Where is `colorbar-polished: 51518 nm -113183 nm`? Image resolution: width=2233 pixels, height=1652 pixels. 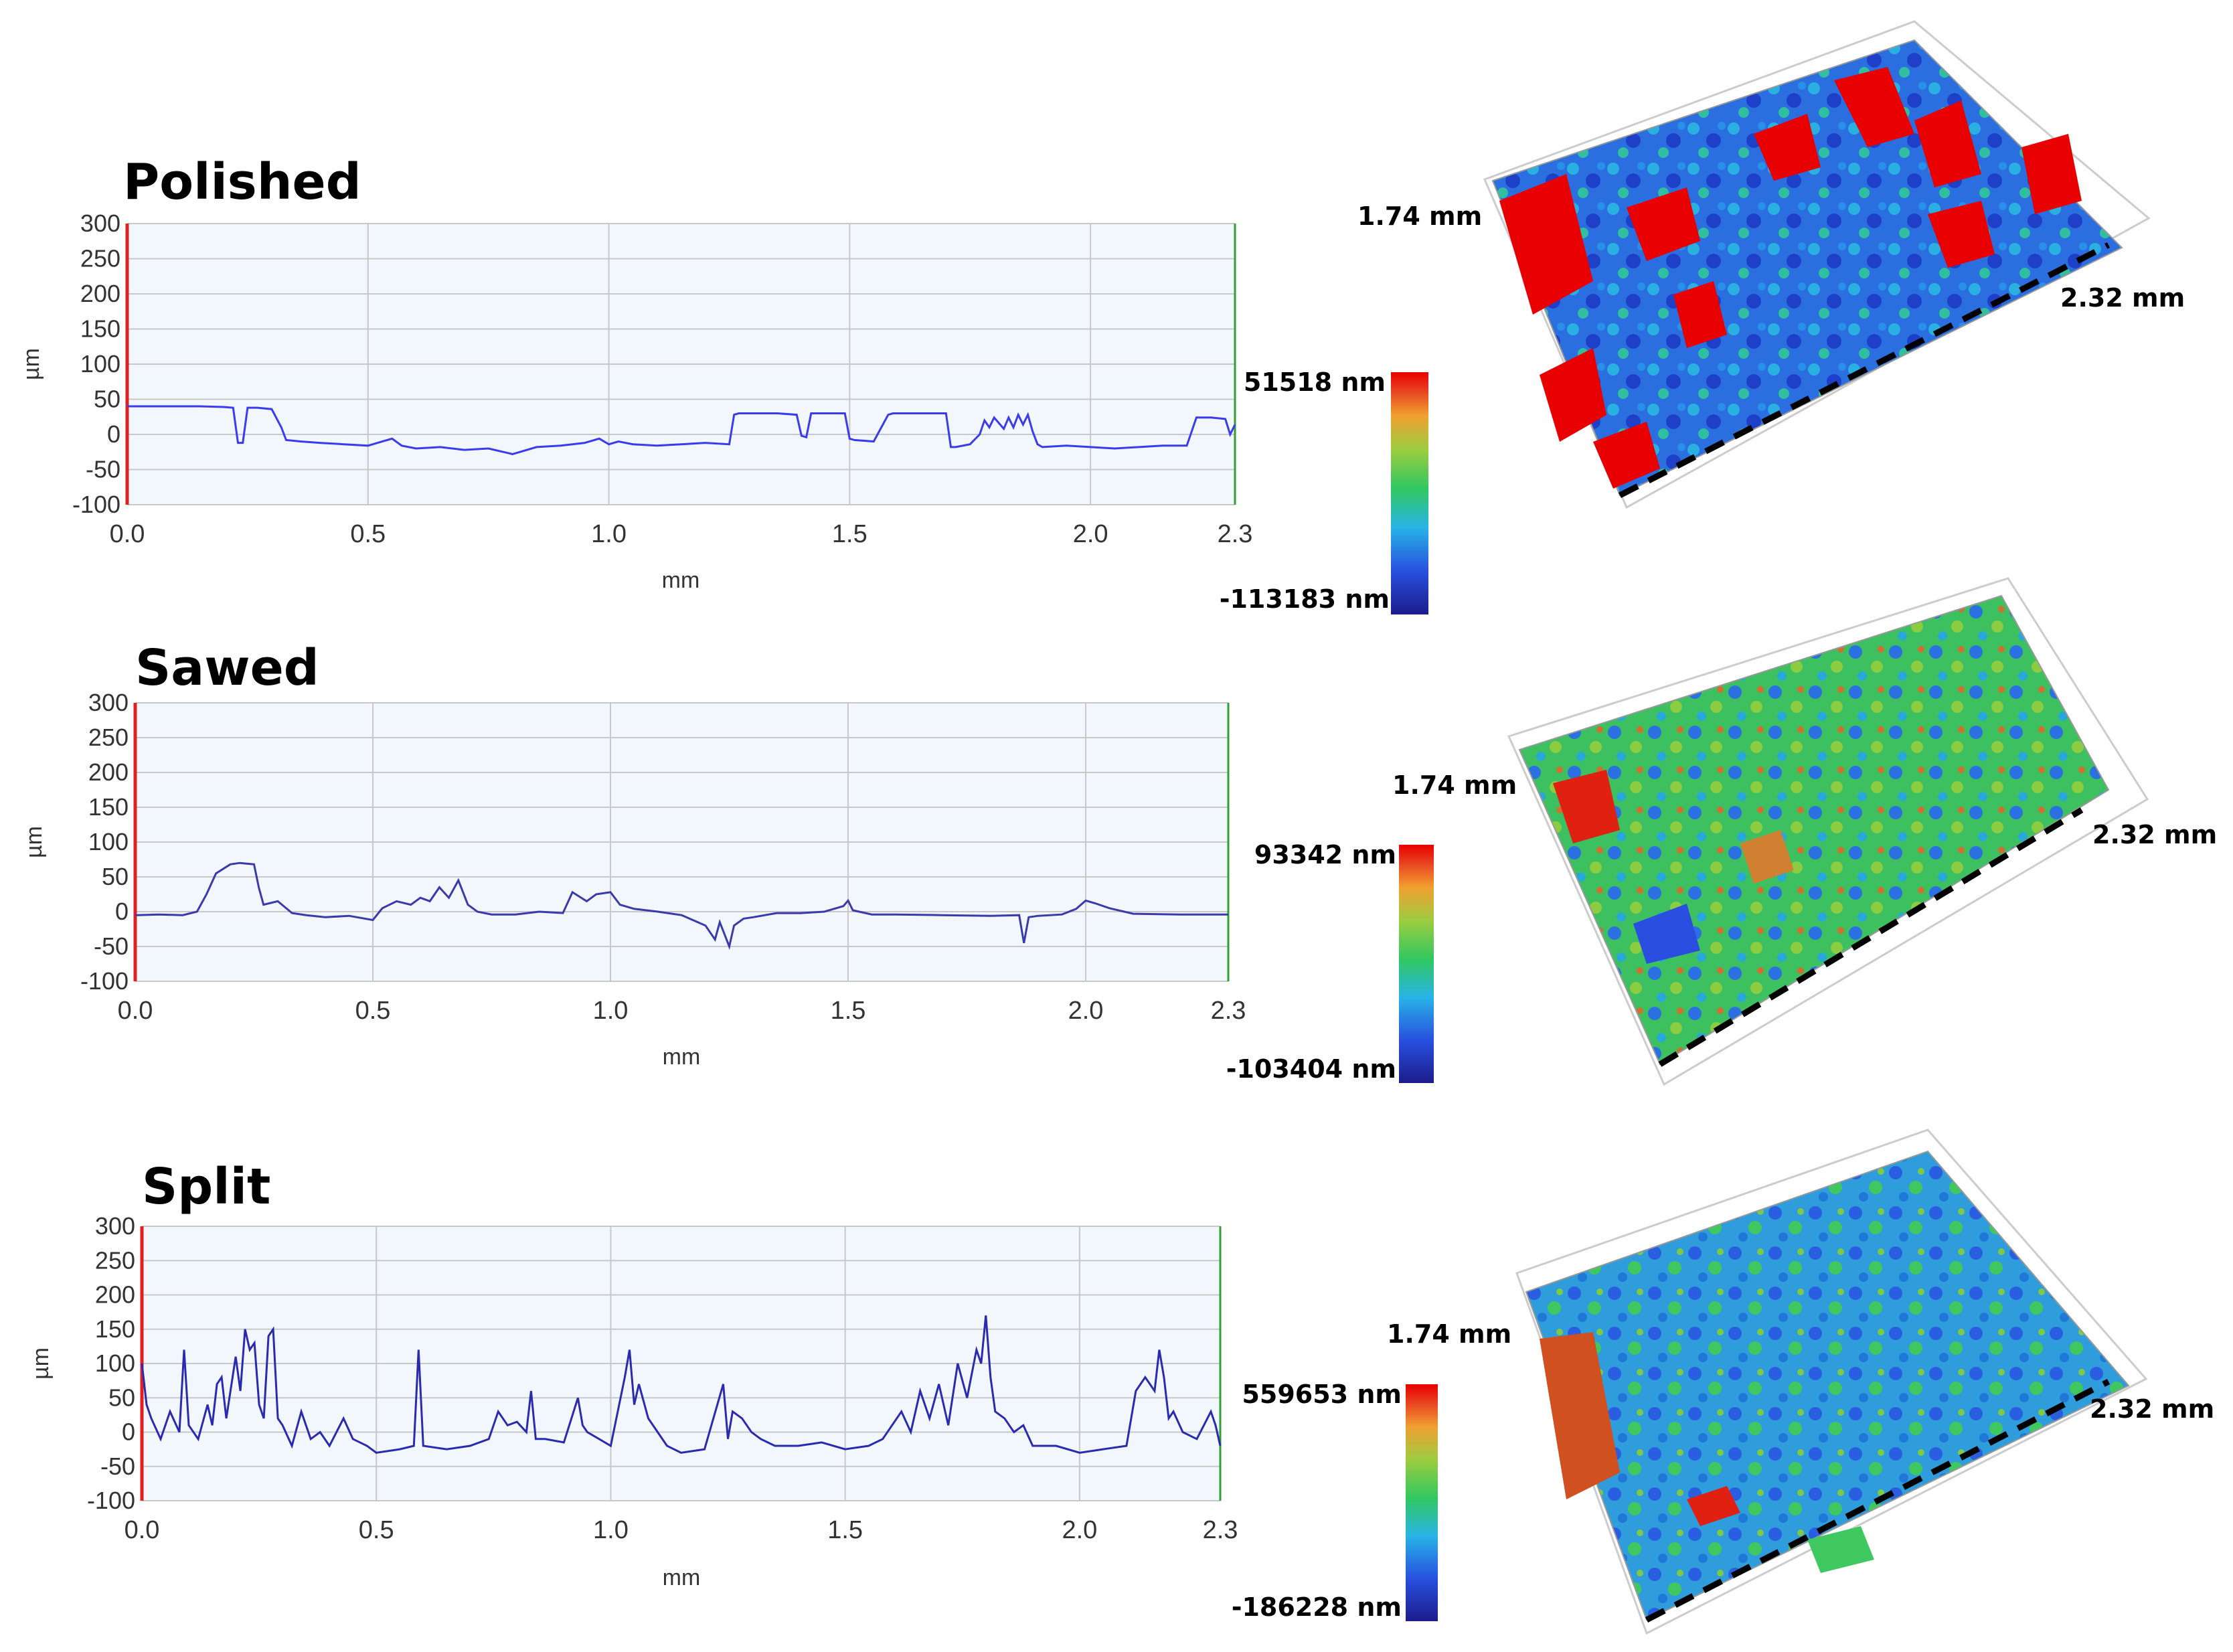 colorbar-polished: 51518 nm -113183 nm is located at coordinates (1324, 491).